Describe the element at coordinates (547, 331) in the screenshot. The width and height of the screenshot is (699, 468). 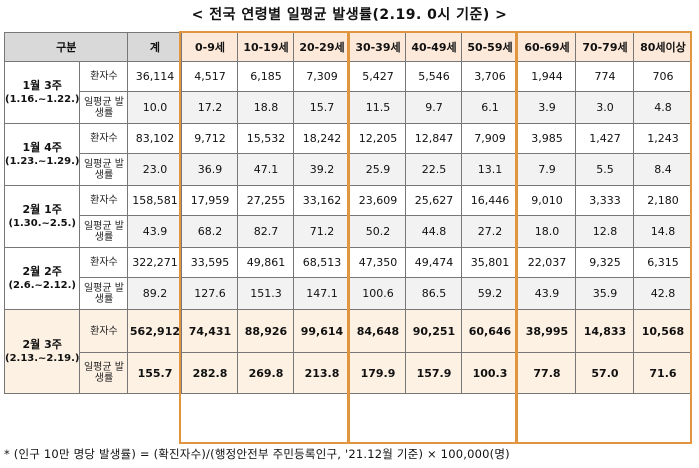
I see `age-count-cell: 38,995` at that location.